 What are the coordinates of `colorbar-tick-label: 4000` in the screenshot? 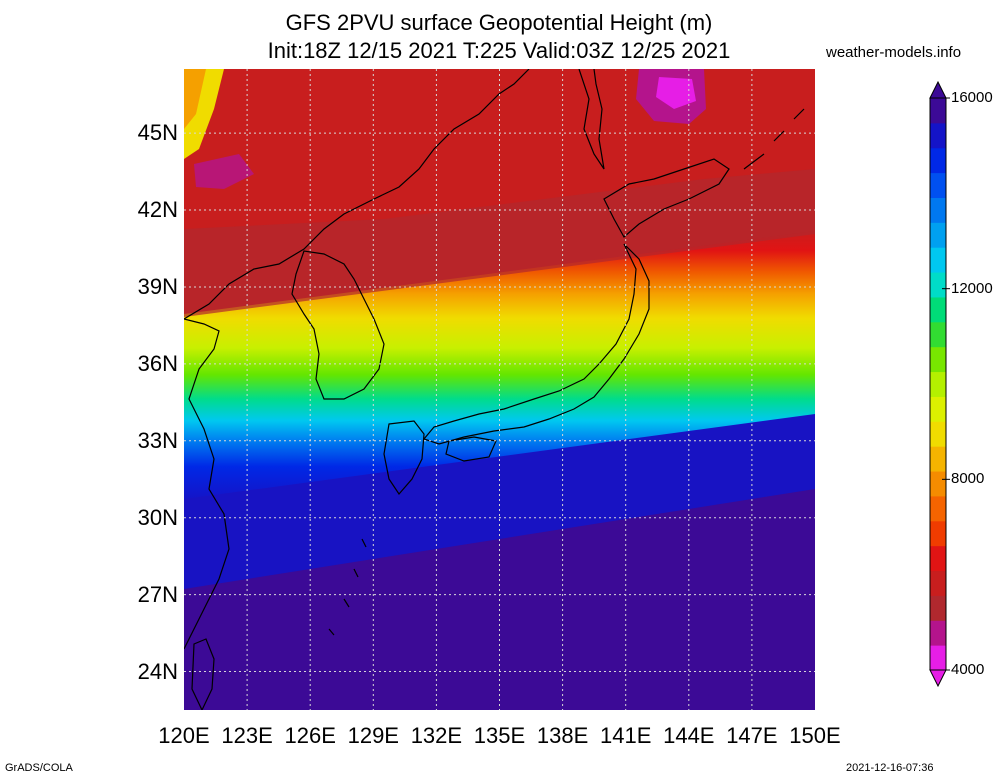 It's located at (968, 669).